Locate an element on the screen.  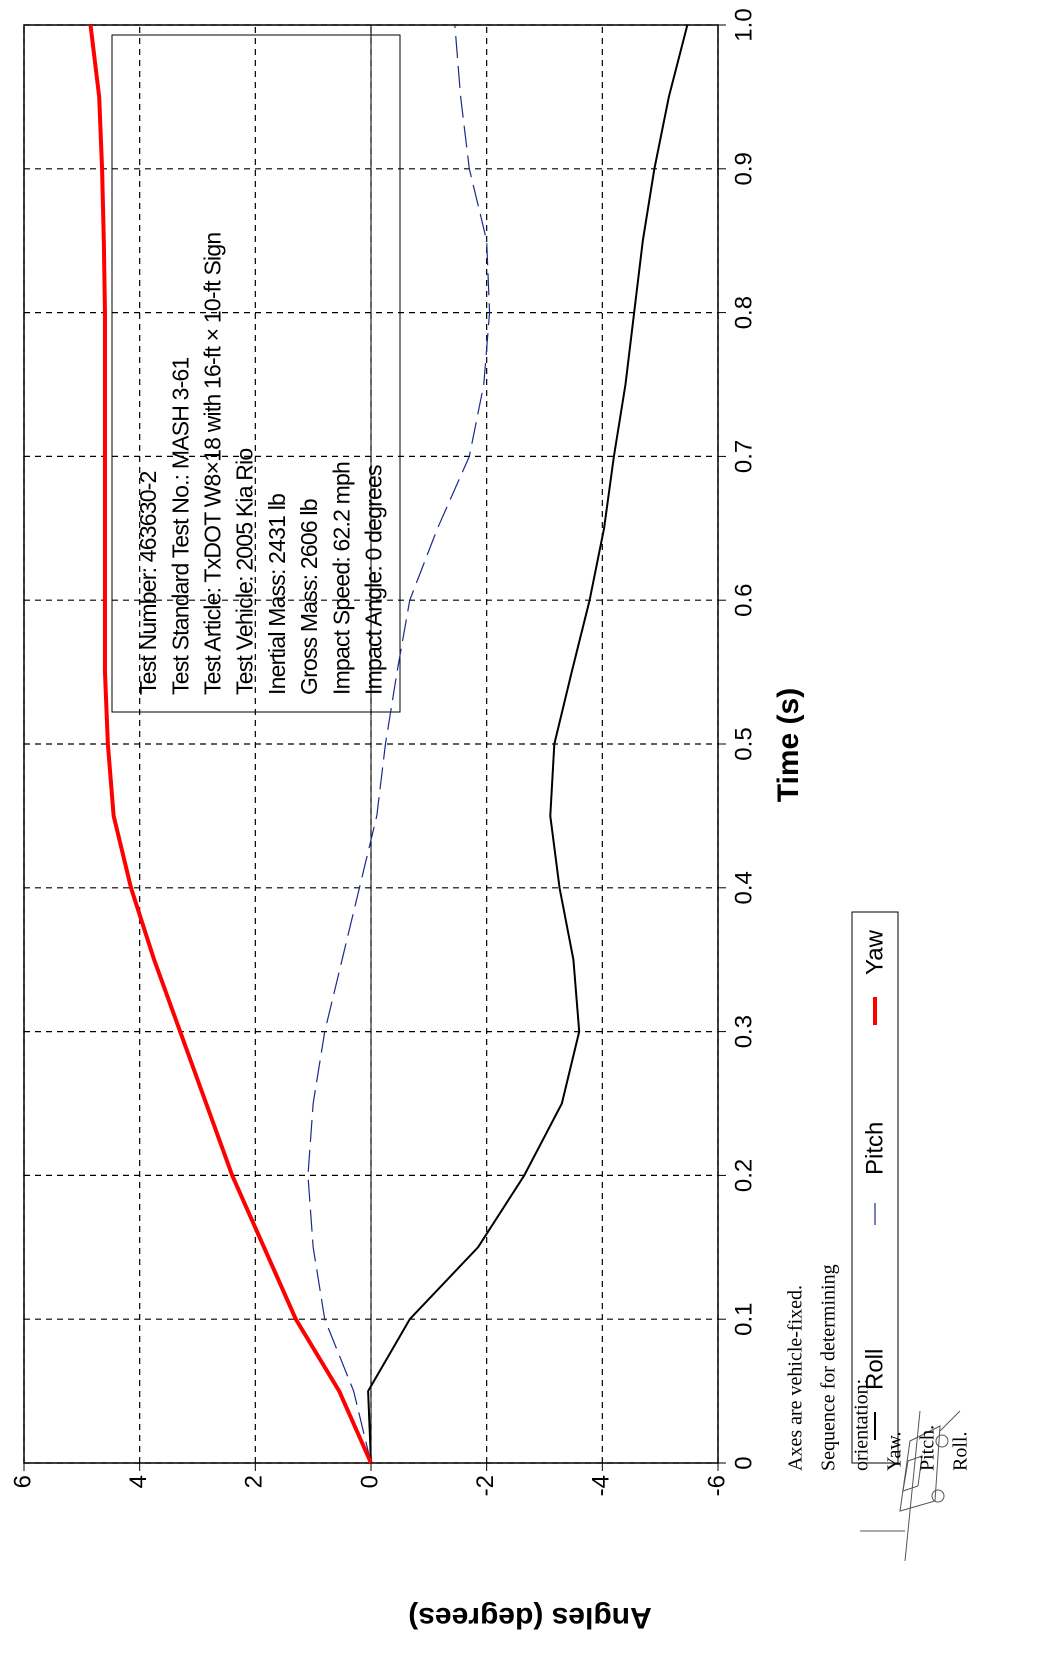
note-line: Yaw. is located at coordinates (895, 1451).